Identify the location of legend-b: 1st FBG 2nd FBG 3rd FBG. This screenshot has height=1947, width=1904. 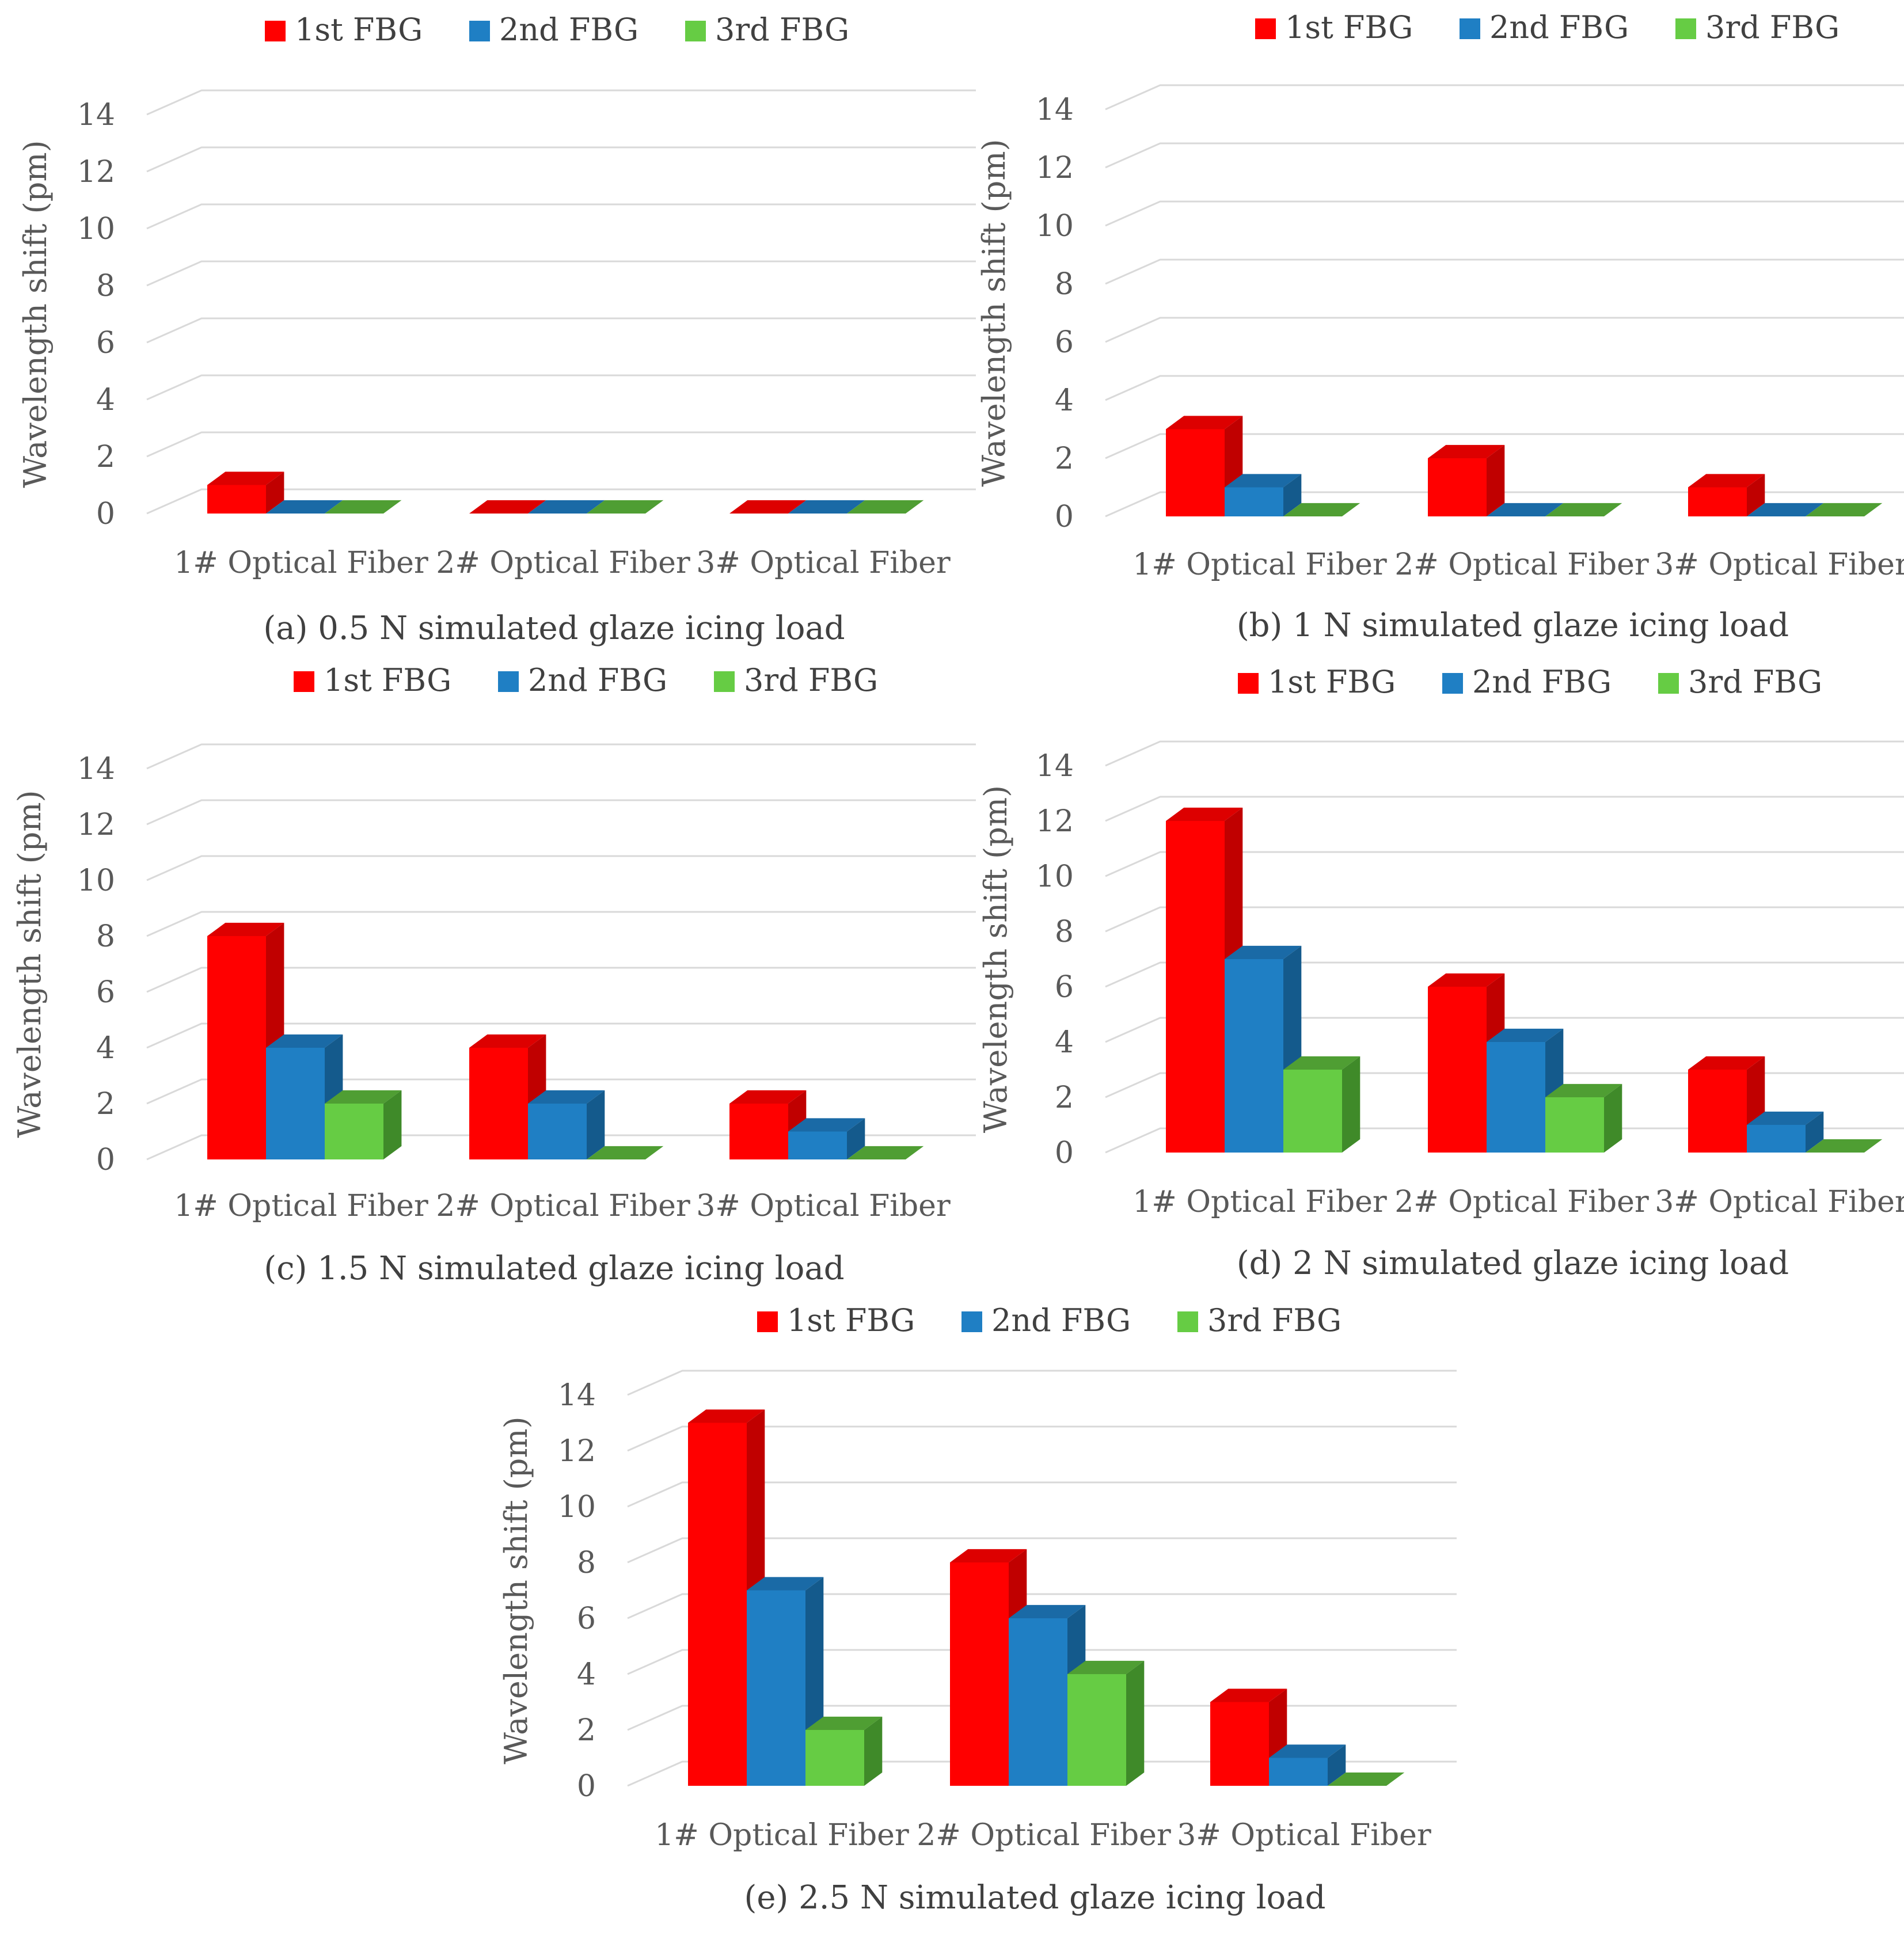
(1548, 27).